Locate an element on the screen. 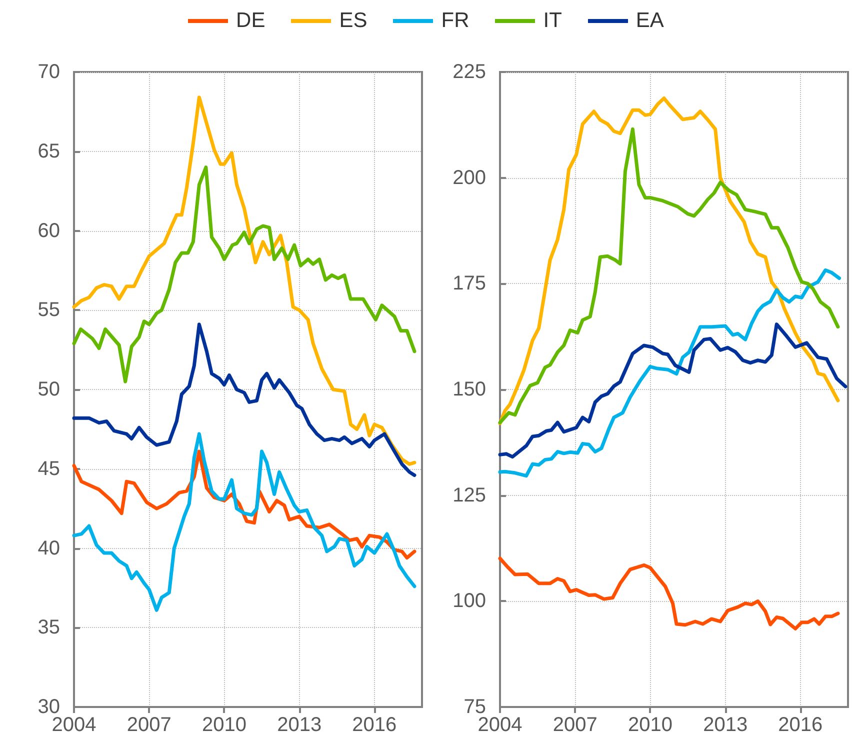 The width and height of the screenshot is (852, 750). y-tick-label: 150 is located at coordinates (469, 389).